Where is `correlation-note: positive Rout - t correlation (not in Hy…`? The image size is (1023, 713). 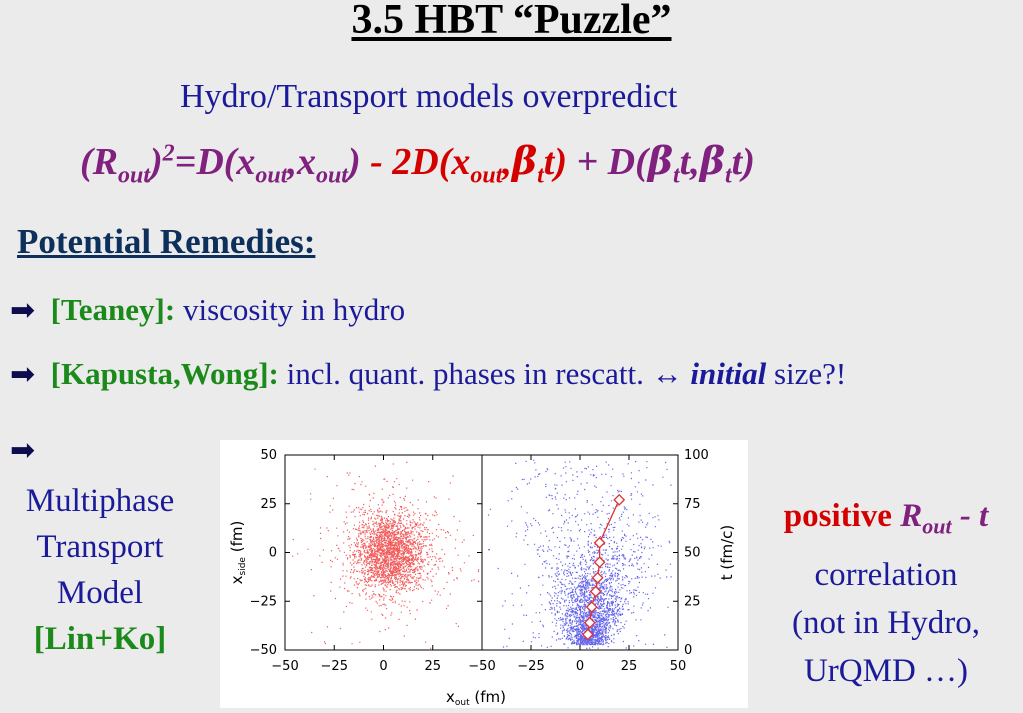
correlation-note: positive Rout - t correlation (not in Hy… is located at coordinates (886, 593).